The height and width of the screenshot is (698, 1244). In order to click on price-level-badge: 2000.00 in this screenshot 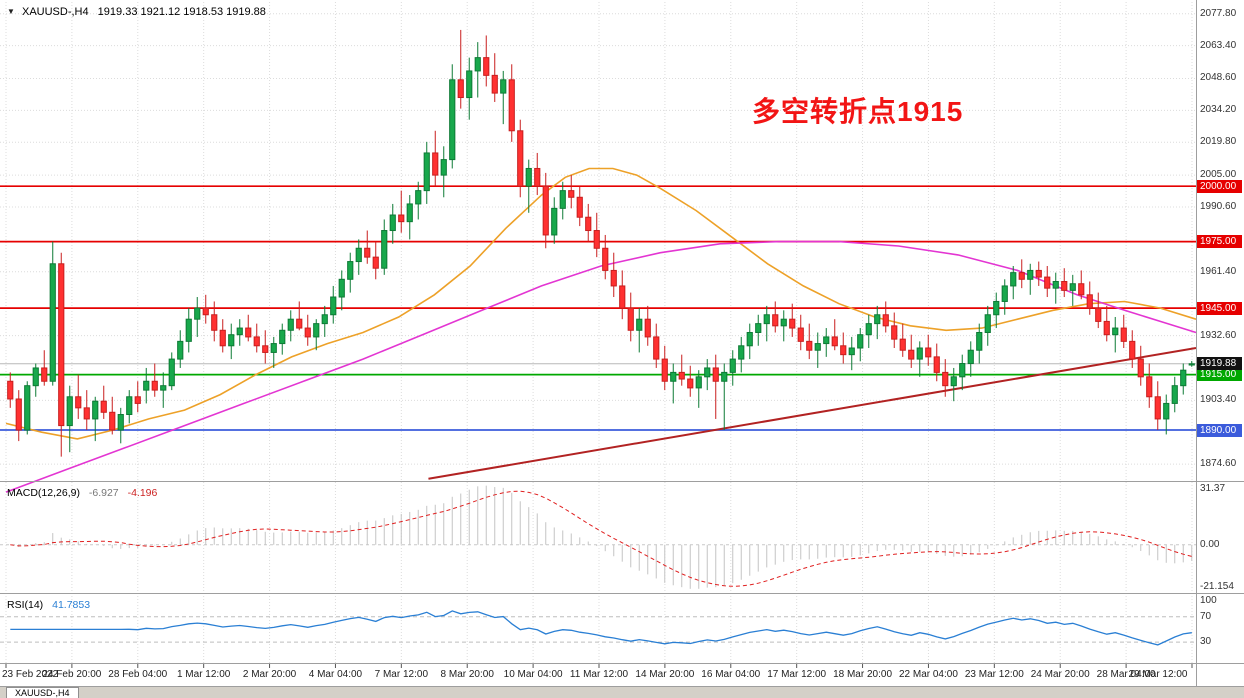, I will do `click(1219, 186)`.